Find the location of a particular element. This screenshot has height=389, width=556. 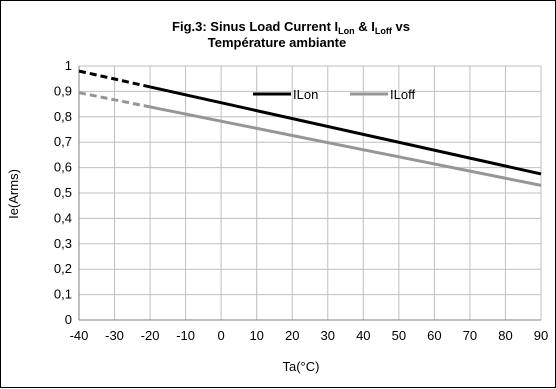

series-iloff-dashed is located at coordinates (114, 100).